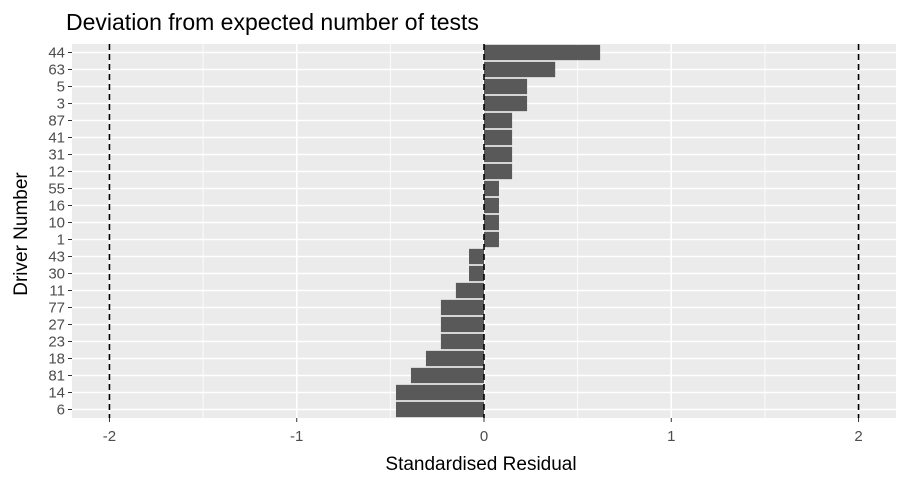  I want to click on y-tick-label: 5, so click(61, 87).